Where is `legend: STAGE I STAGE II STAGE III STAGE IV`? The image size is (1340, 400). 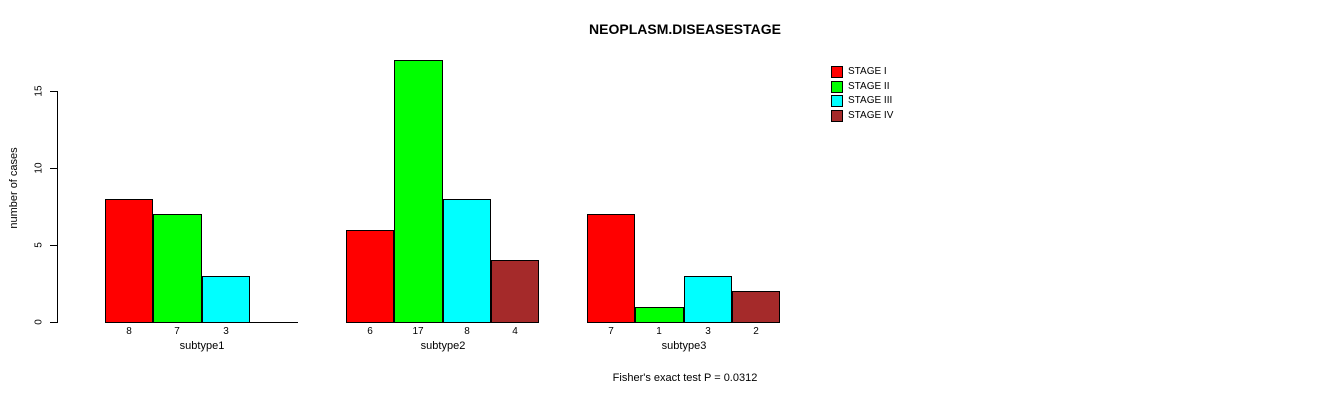 legend: STAGE I STAGE II STAGE III STAGE IV is located at coordinates (891, 96).